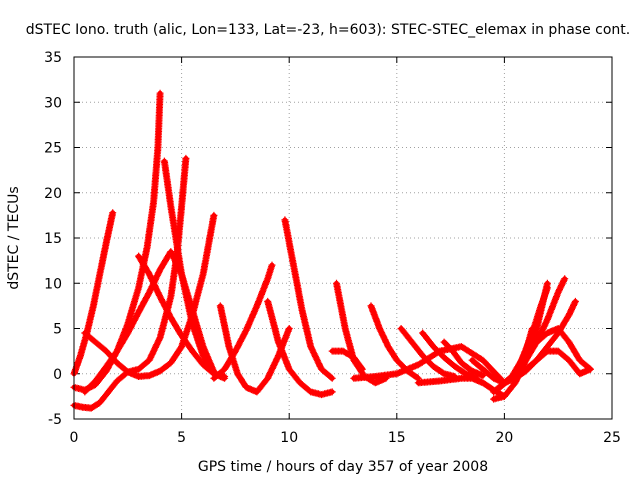  Describe the element at coordinates (254, 349) in the screenshot. I see `series-arc-i` at that location.